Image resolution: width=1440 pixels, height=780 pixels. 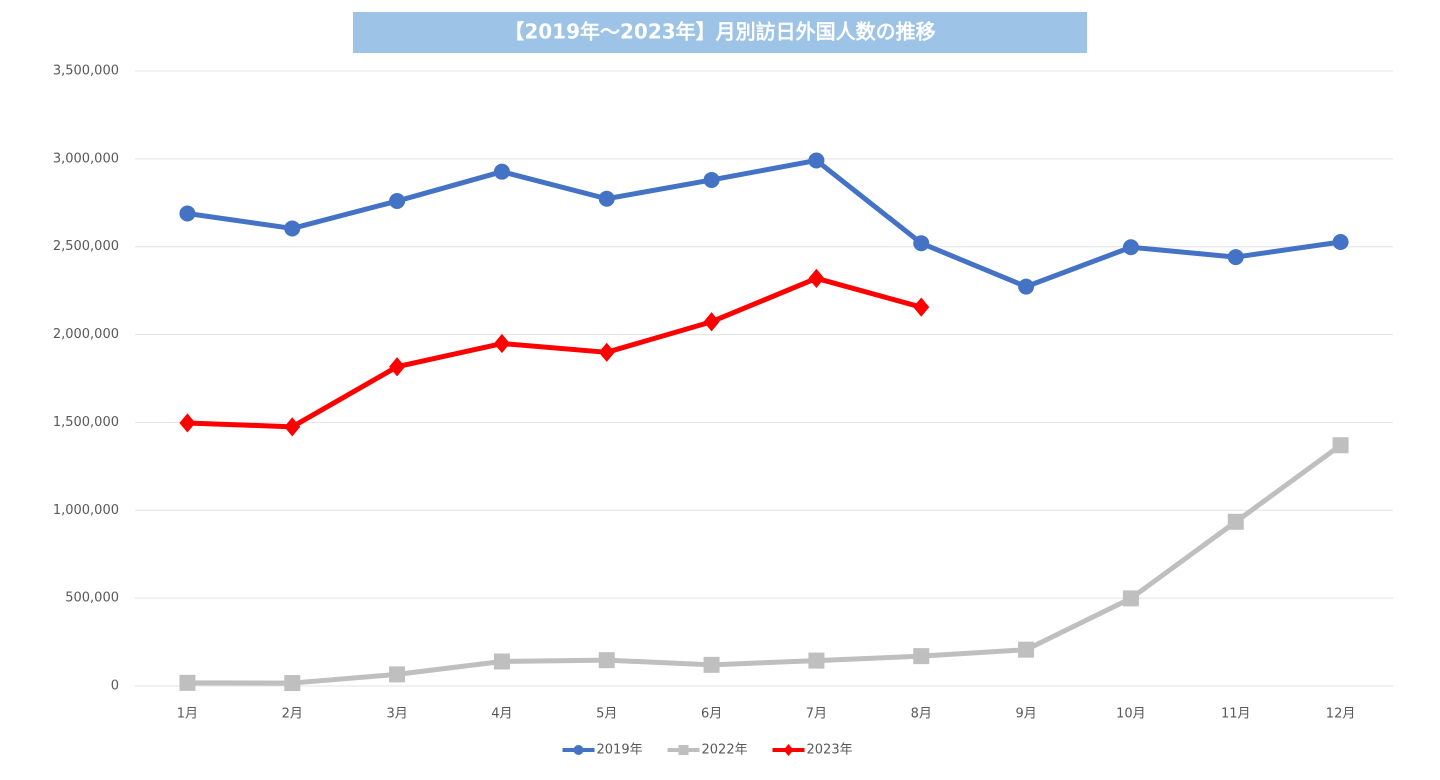 What do you see at coordinates (86, 71) in the screenshot?
I see `y-tick-label: 3,500,000` at bounding box center [86, 71].